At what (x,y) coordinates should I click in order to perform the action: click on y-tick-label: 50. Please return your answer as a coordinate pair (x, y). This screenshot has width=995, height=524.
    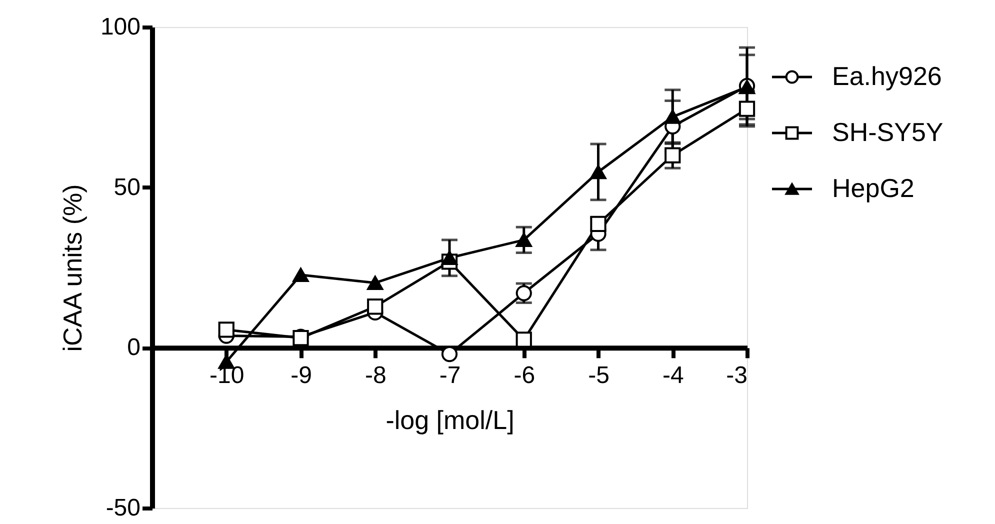
    Looking at the image, I should click on (127, 187).